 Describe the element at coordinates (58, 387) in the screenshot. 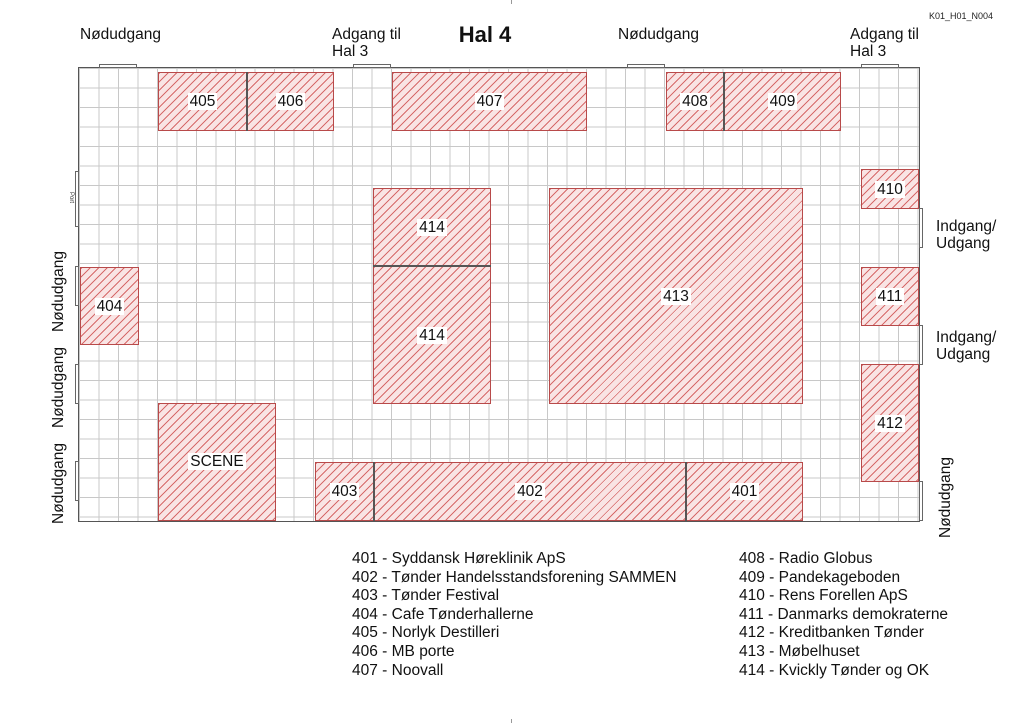

I see `emergency-exit-label-left-2: Nødudgang` at that location.